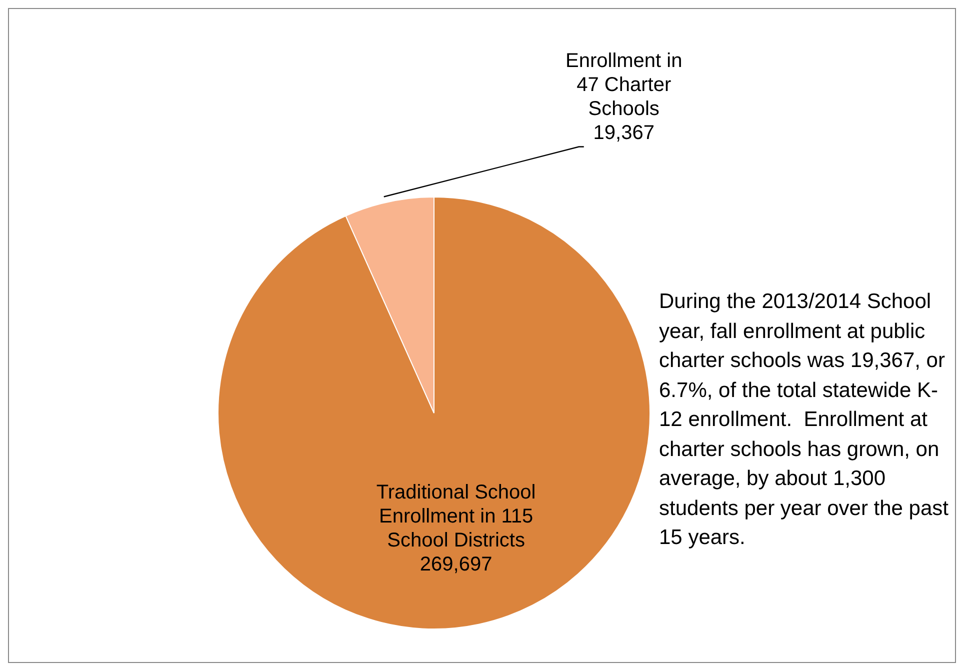 Image resolution: width=964 pixels, height=671 pixels. What do you see at coordinates (456, 517) in the screenshot?
I see `slice-label: Traditional School Enrollment in 115 School Districts` at bounding box center [456, 517].